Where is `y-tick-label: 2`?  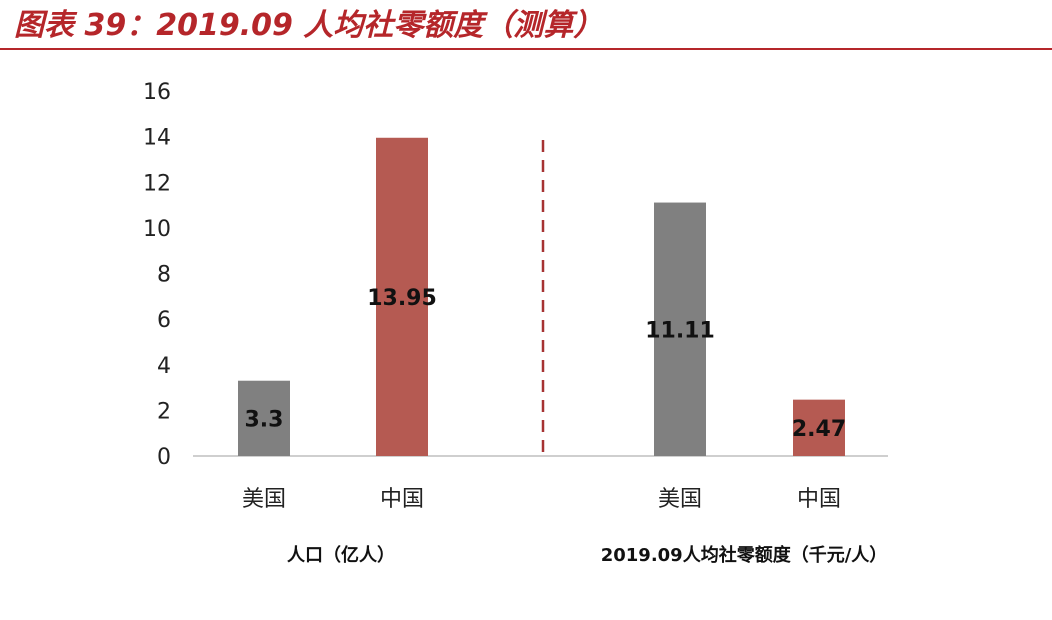
y-tick-label: 2 is located at coordinates (164, 411).